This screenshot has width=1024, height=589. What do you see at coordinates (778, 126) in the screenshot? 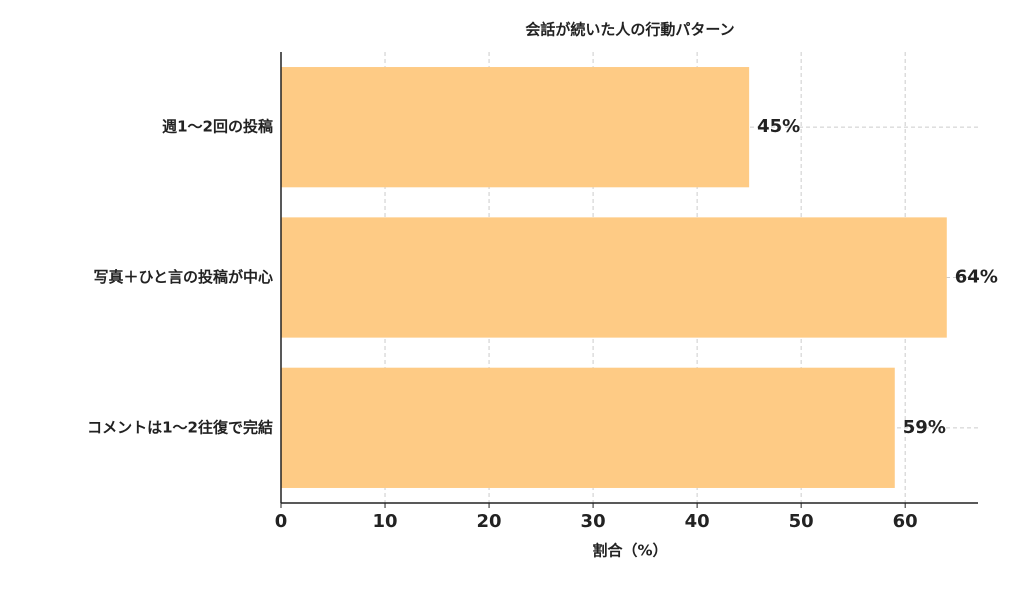
I see `value-label: 45%` at bounding box center [778, 126].